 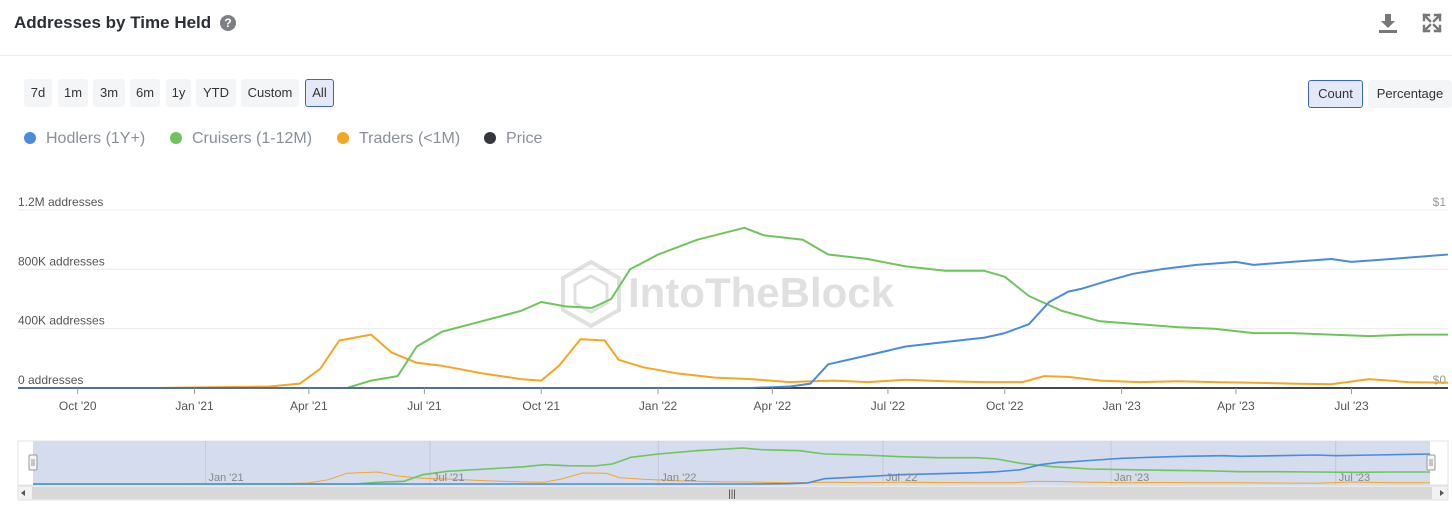 I want to click on y-axis-label: 0 addresses, so click(x=50, y=380).